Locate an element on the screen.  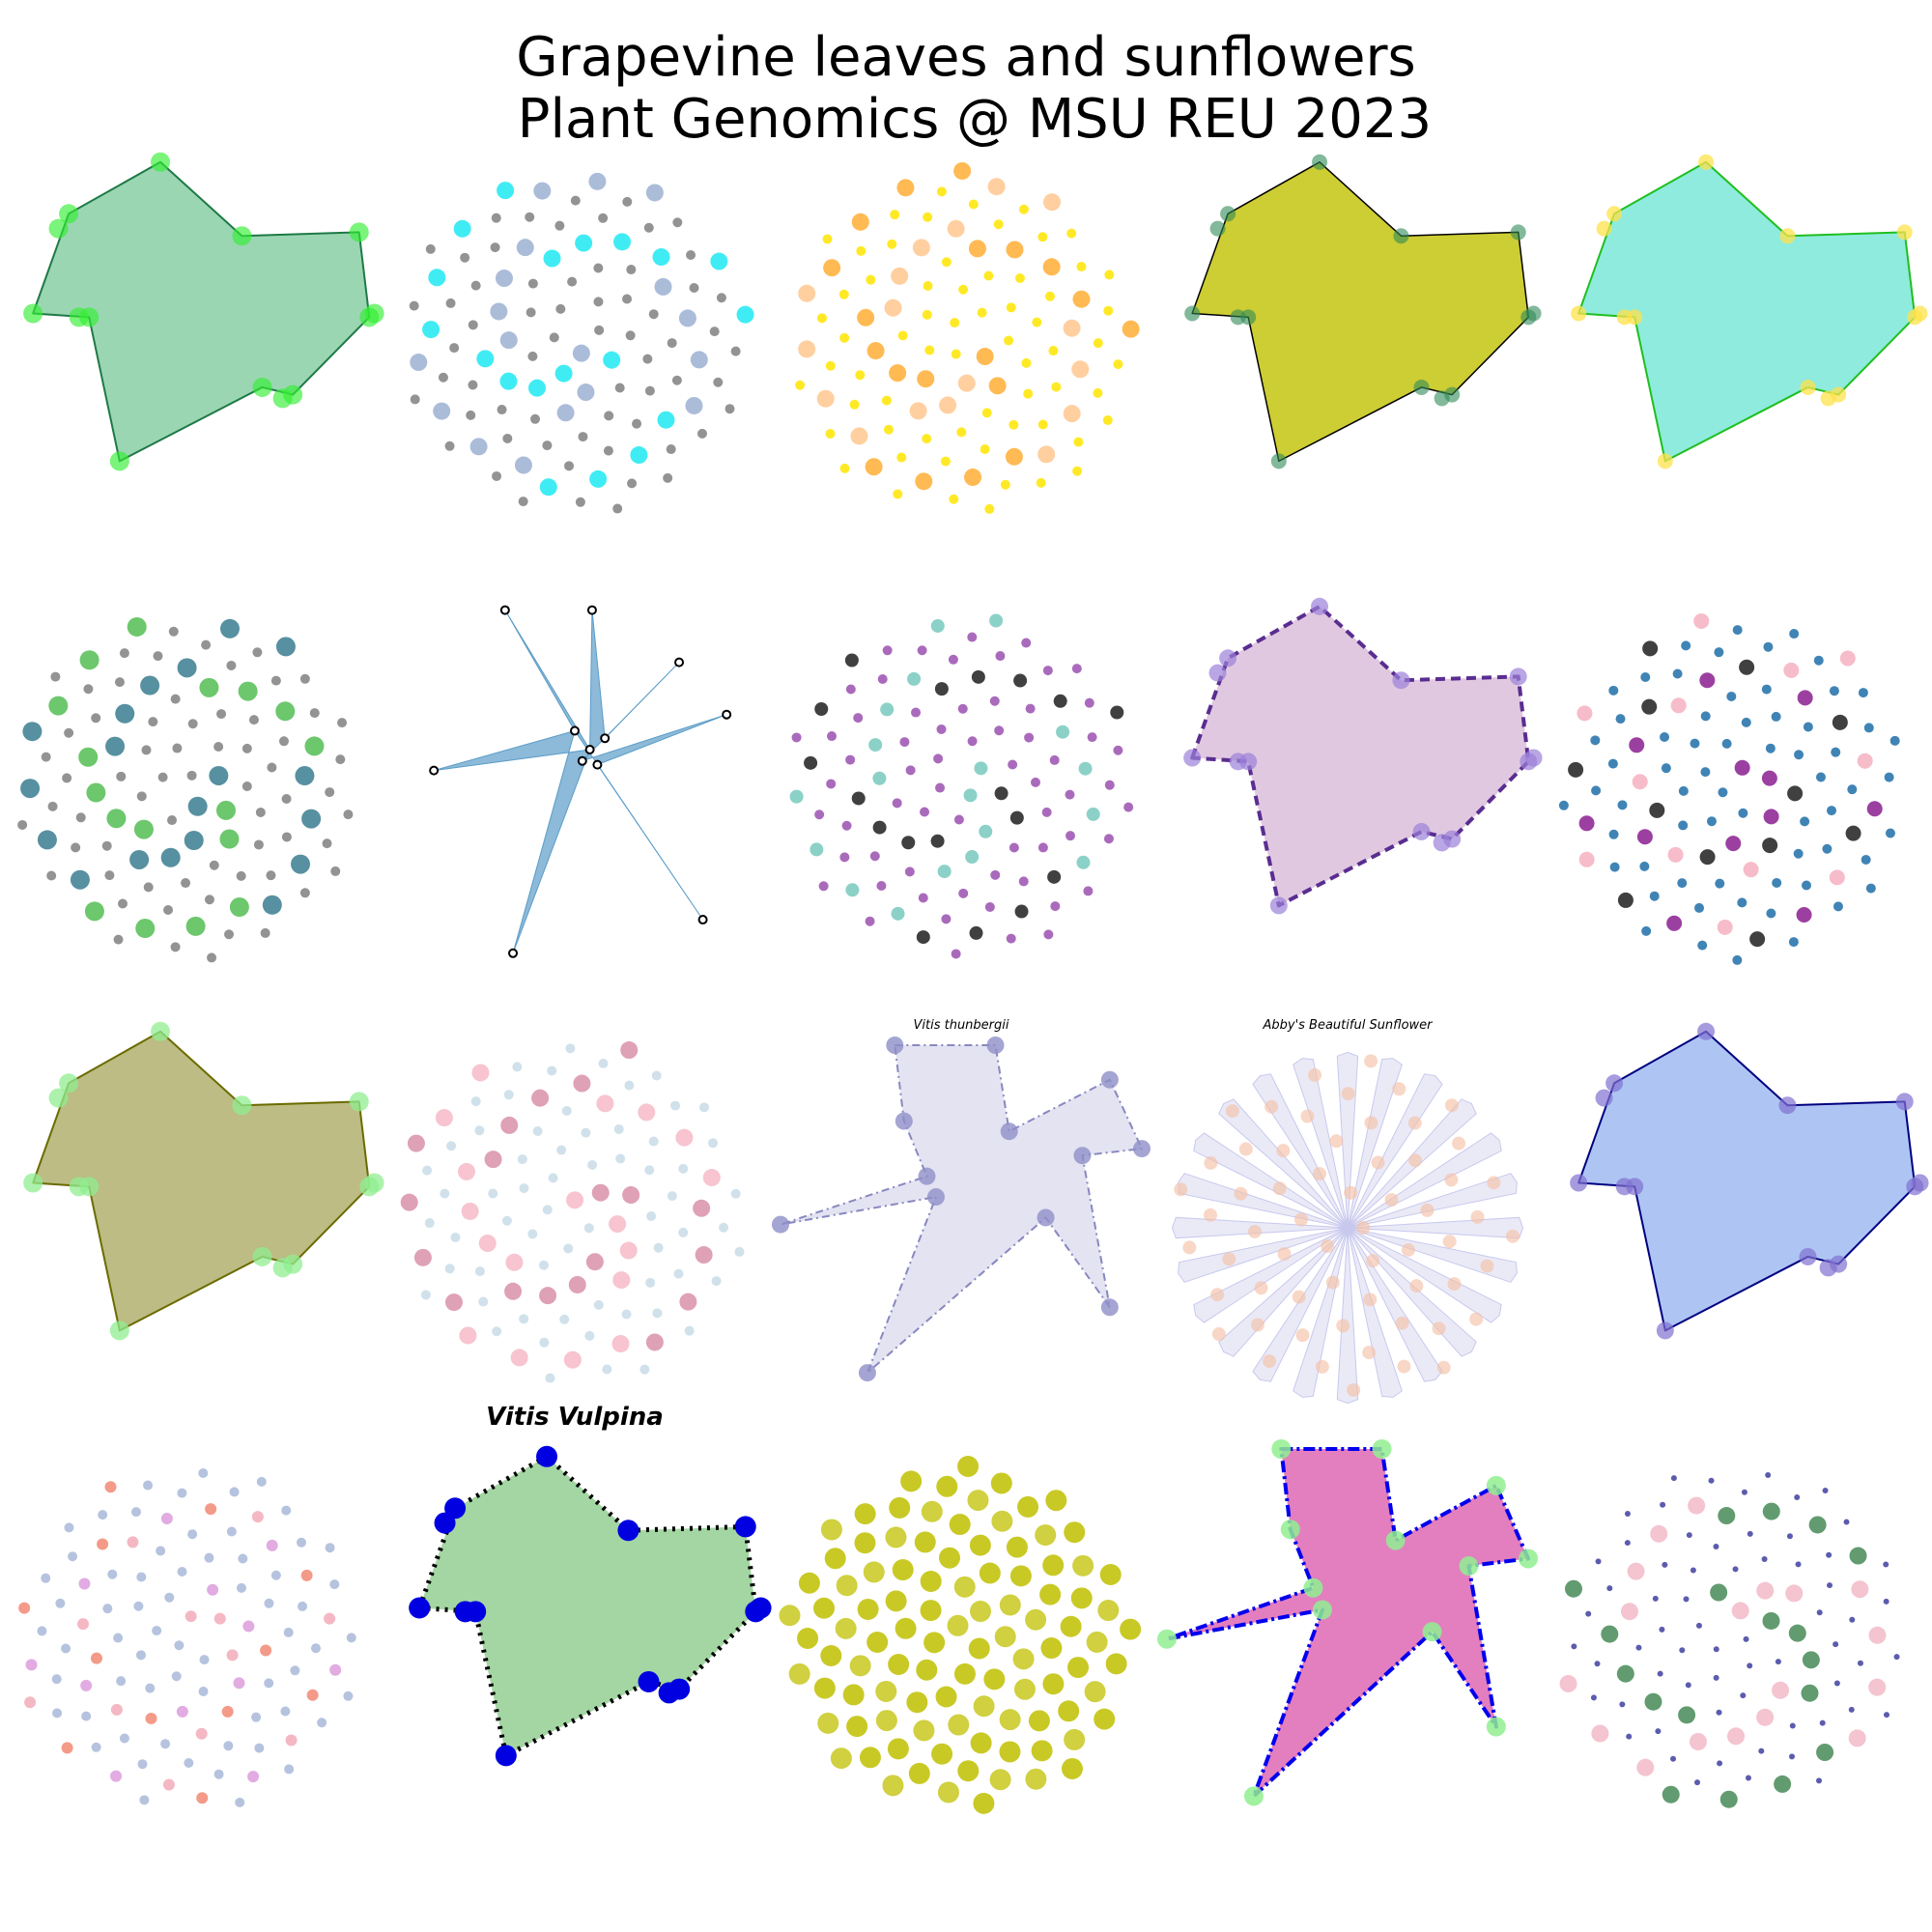
panel-sunburst: Abby's Beautiful Sunflower is located at coordinates (1347, 1211).